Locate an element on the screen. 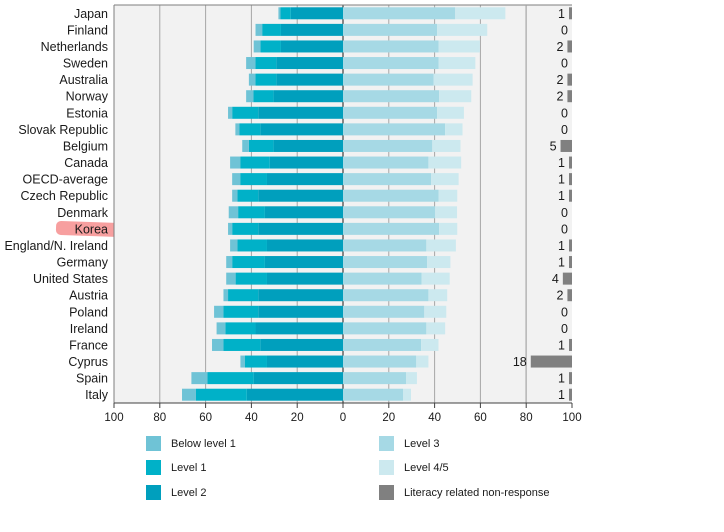  country-label: Cyprus is located at coordinates (88, 362).